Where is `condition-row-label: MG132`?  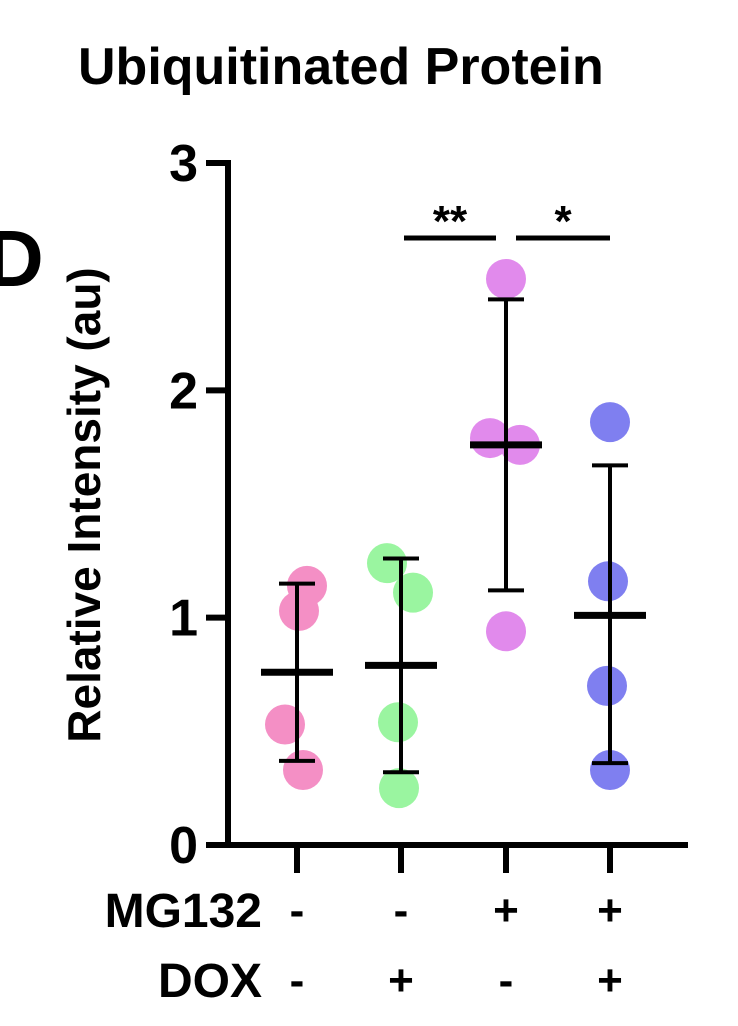
condition-row-label: MG132 is located at coordinates (183, 911).